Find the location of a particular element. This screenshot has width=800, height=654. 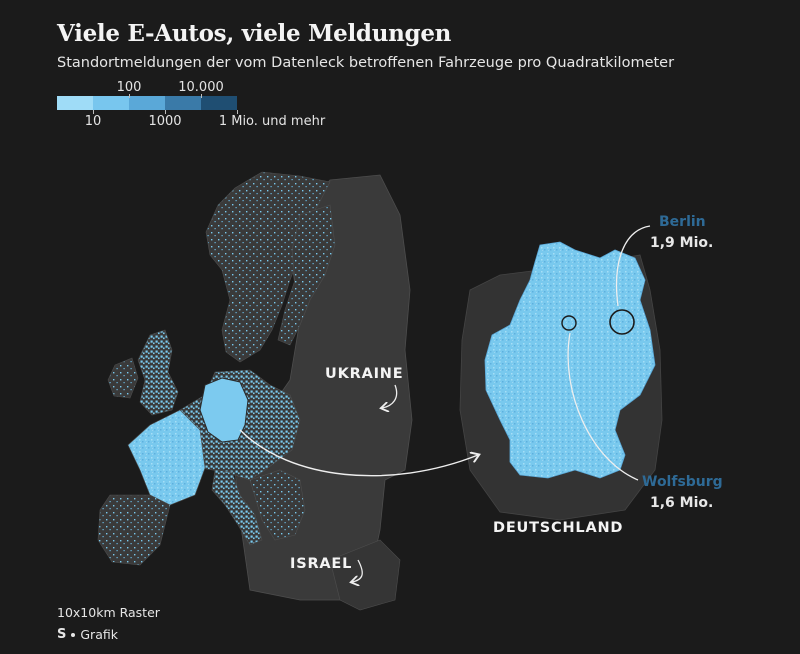

wolfsburg-name: Wolfsburg is located at coordinates (682, 482).